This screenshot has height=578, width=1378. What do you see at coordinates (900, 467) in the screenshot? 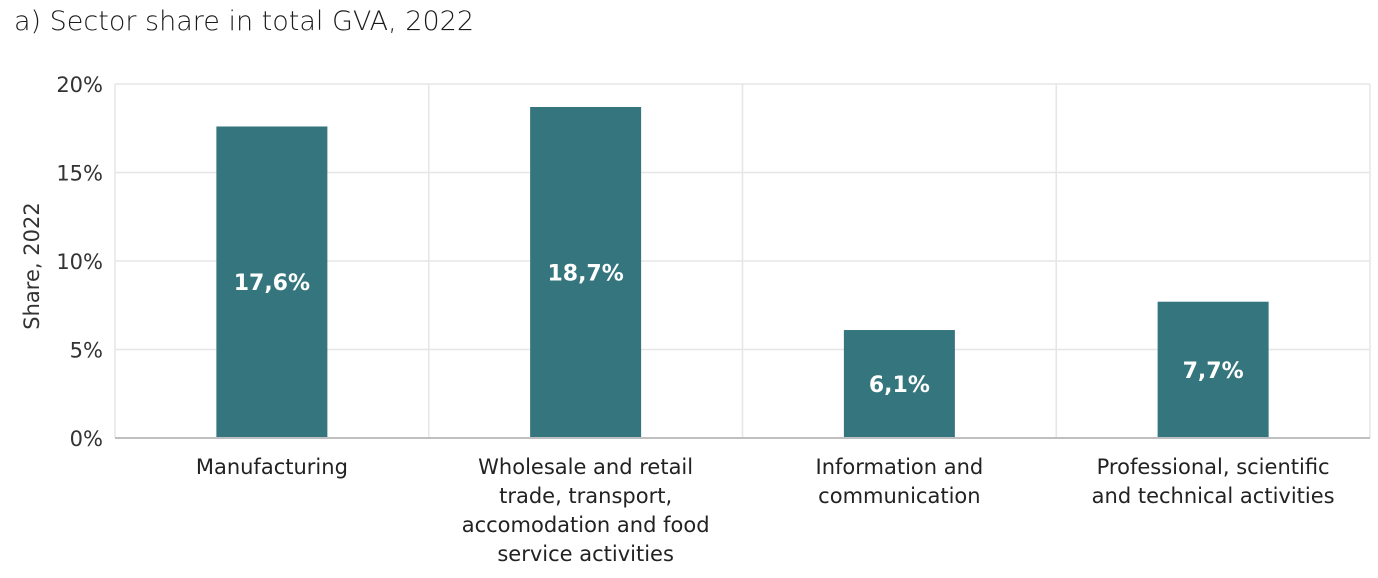
I see `x-category-label-line: Information and` at bounding box center [900, 467].